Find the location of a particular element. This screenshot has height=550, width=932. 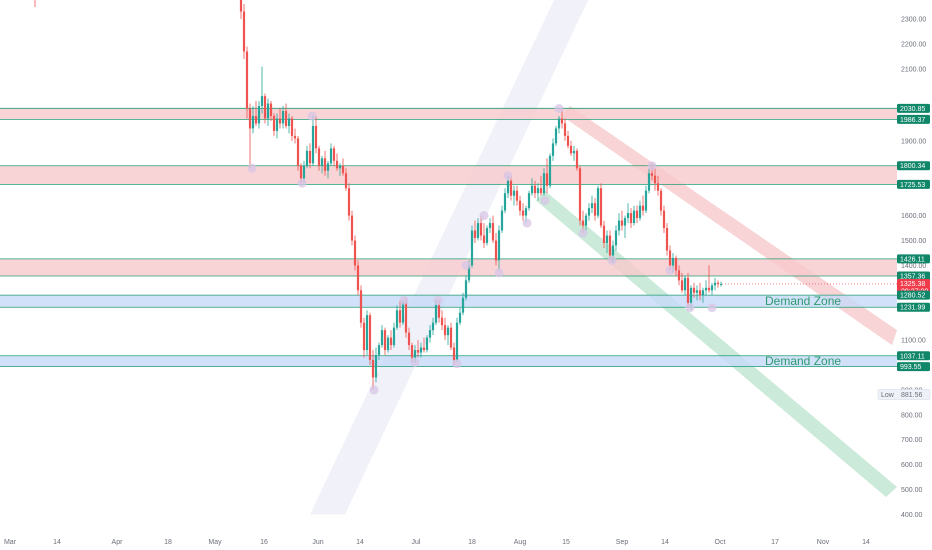

price-tag-value: 1280.52 is located at coordinates (912, 296).